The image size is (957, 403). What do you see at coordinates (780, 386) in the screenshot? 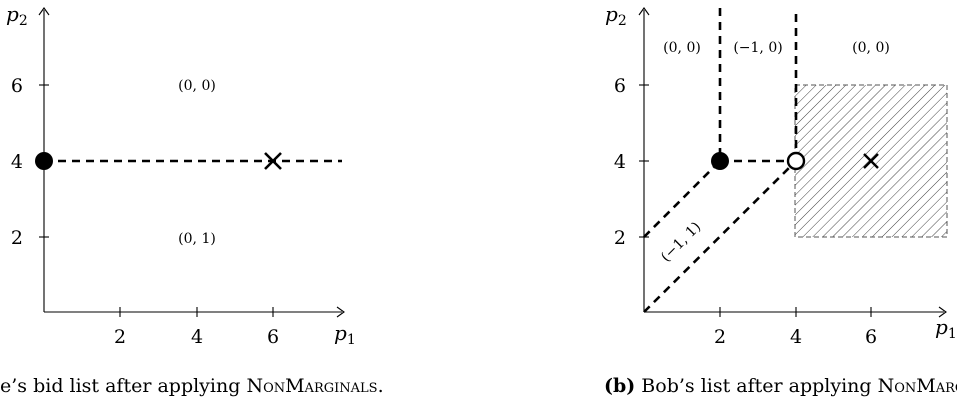
I see `caption-b: (b) Bob’s list after applying NonMarg` at bounding box center [780, 386].